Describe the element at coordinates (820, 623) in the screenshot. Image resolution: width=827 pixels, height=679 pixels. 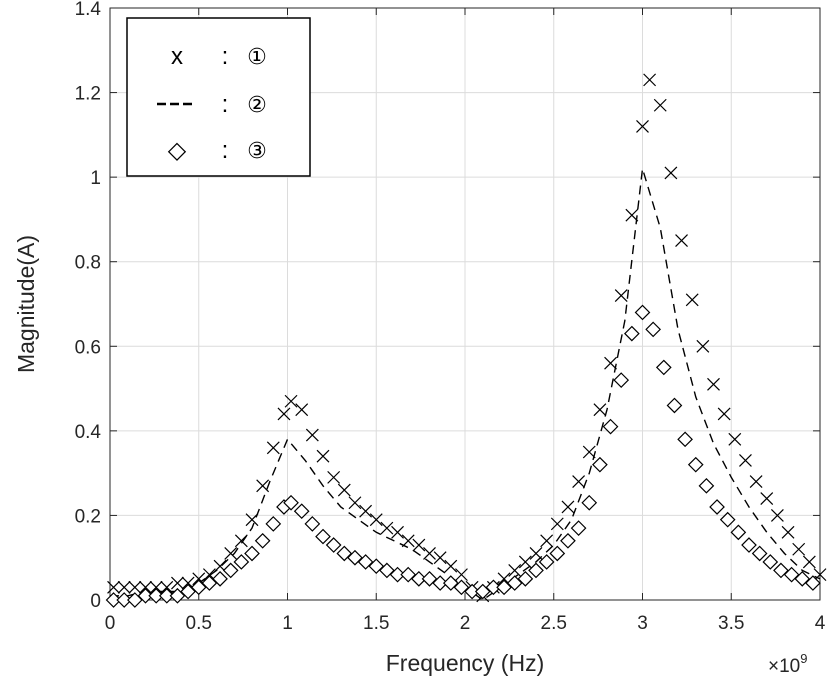
I see `x-tick-label: 4` at that location.